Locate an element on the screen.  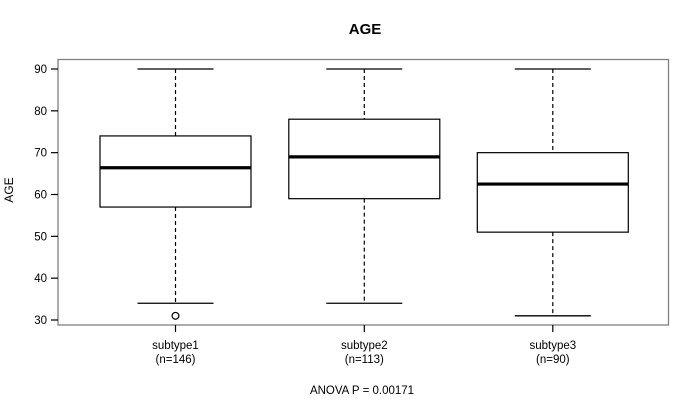
y-tick-label: 50 is located at coordinates (40, 237).